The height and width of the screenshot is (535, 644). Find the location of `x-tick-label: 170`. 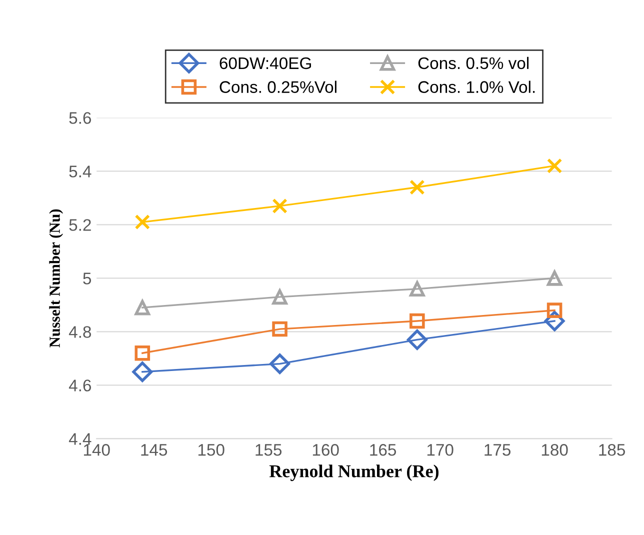

x-tick-label: 170 is located at coordinates (440, 450).